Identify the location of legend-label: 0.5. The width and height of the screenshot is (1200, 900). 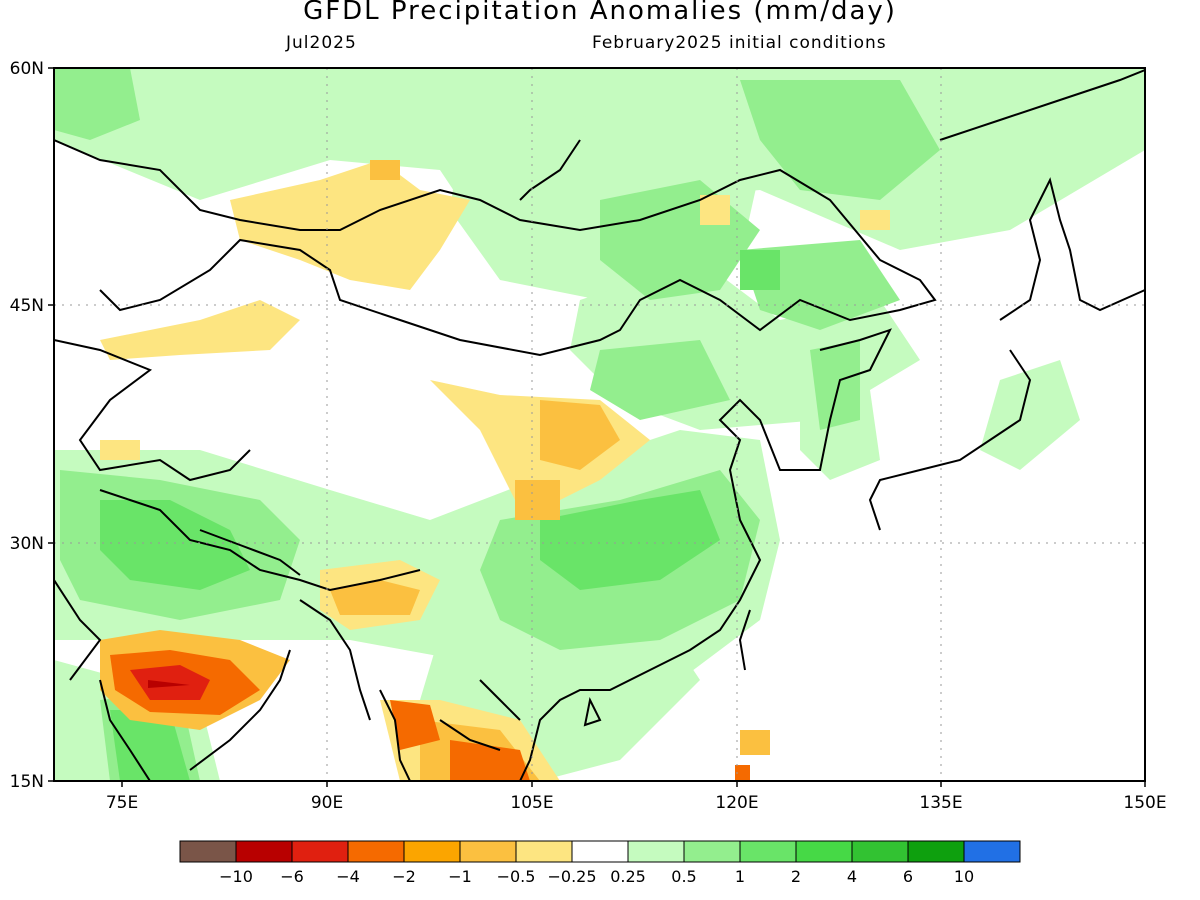
(683, 876).